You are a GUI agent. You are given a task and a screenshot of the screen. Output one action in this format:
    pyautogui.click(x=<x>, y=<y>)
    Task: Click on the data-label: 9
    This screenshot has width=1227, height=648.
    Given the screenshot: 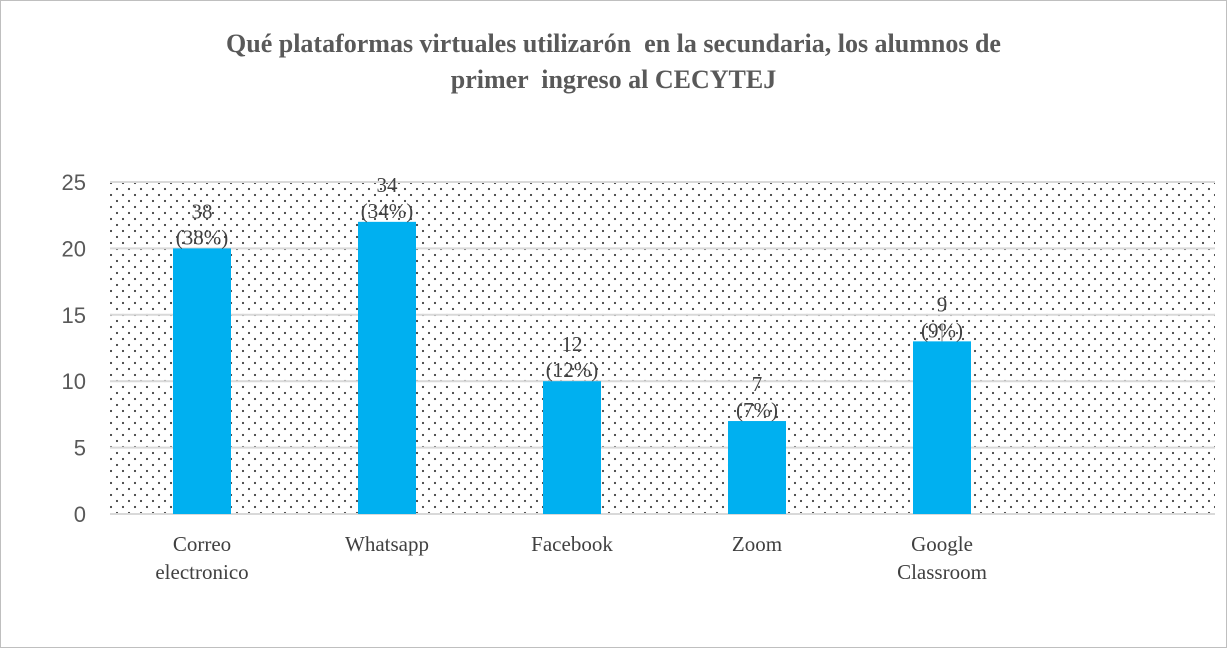 What is the action you would take?
    pyautogui.click(x=942, y=304)
    